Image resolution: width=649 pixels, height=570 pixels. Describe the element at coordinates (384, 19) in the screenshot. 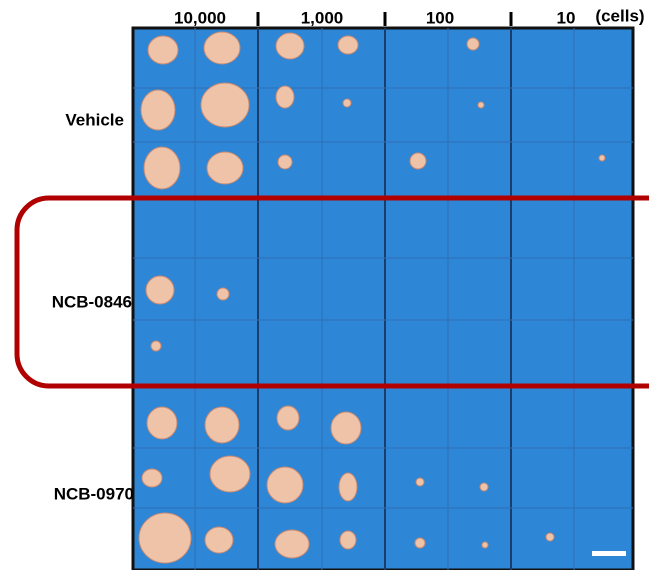

I see `header-ticks` at that location.